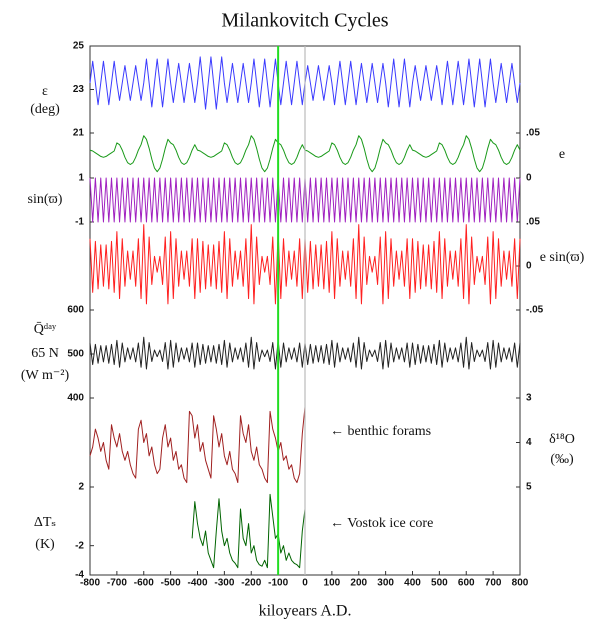 This screenshot has width=600, height=631. Describe the element at coordinates (493, 583) in the screenshot. I see `x-tick-label: 700` at that location.